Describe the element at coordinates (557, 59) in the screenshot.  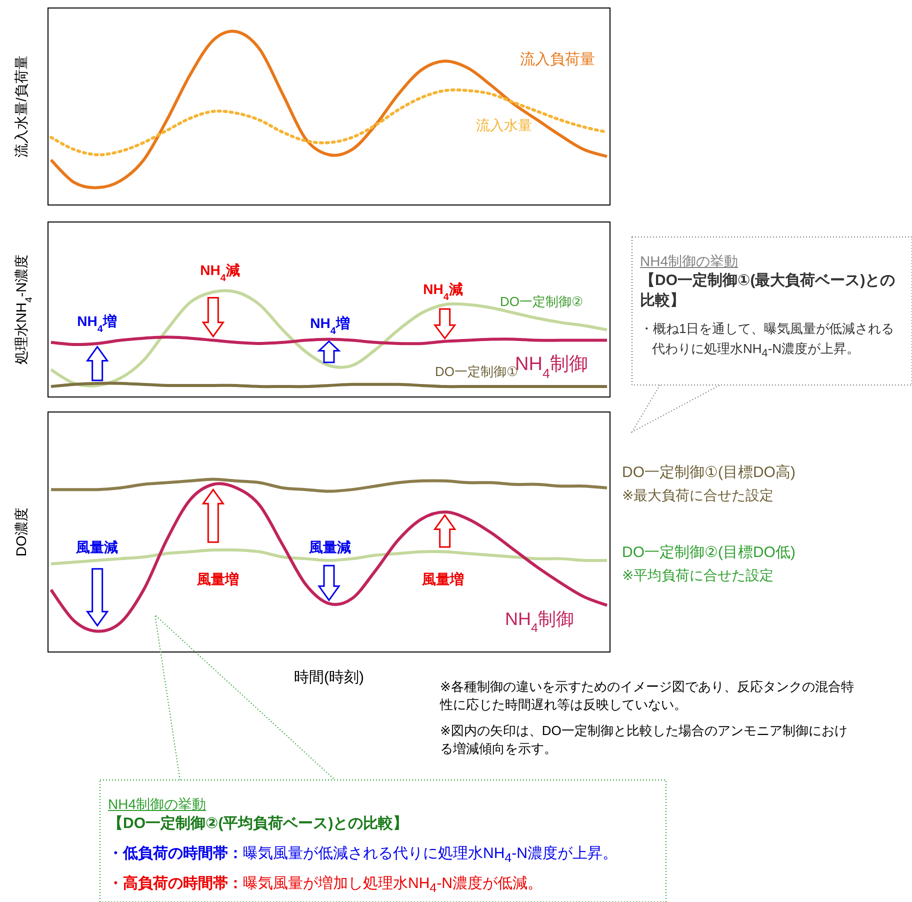
I see `text: 流入負荷量` at that location.